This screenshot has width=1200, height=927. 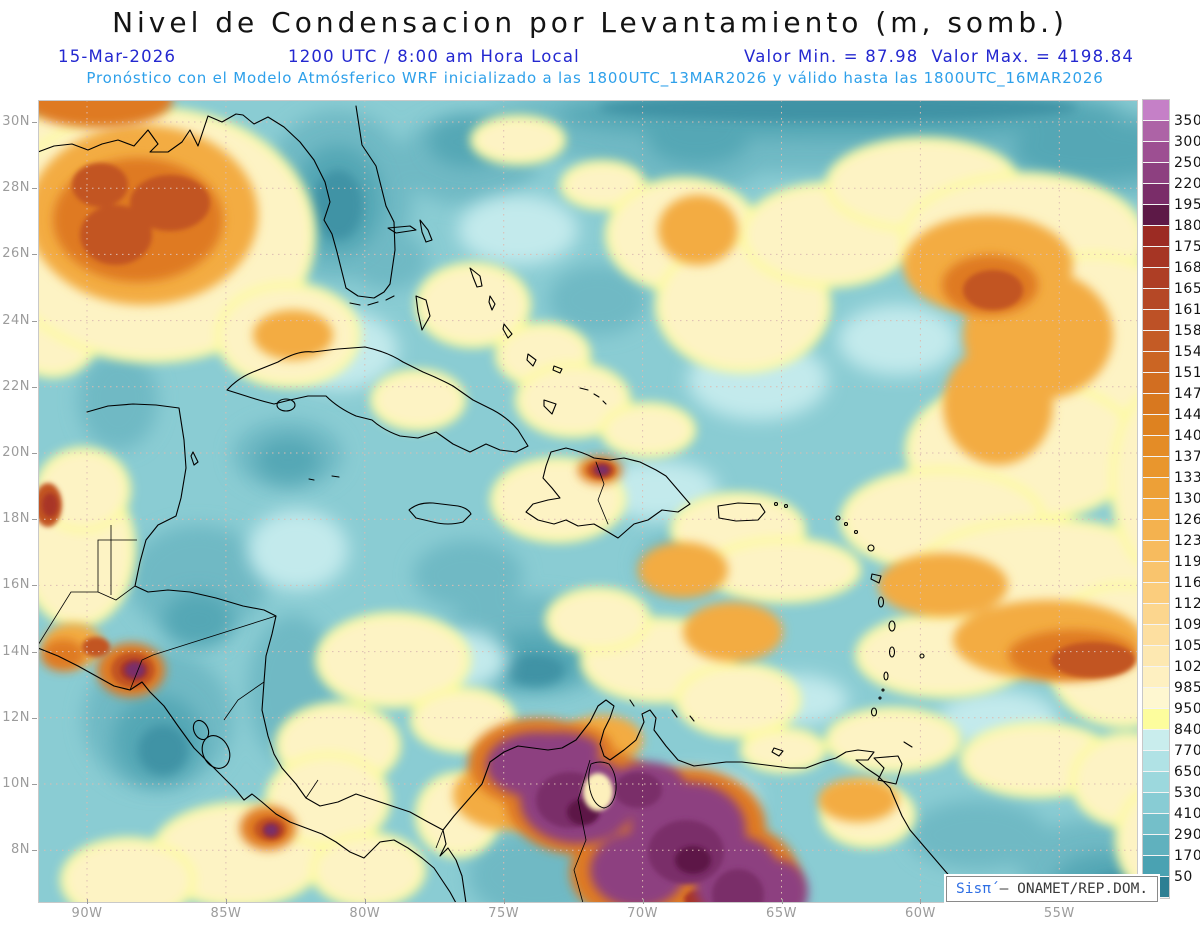 What do you see at coordinates (16, 121) in the screenshot?
I see `lat-tick-label: 30N` at bounding box center [16, 121].